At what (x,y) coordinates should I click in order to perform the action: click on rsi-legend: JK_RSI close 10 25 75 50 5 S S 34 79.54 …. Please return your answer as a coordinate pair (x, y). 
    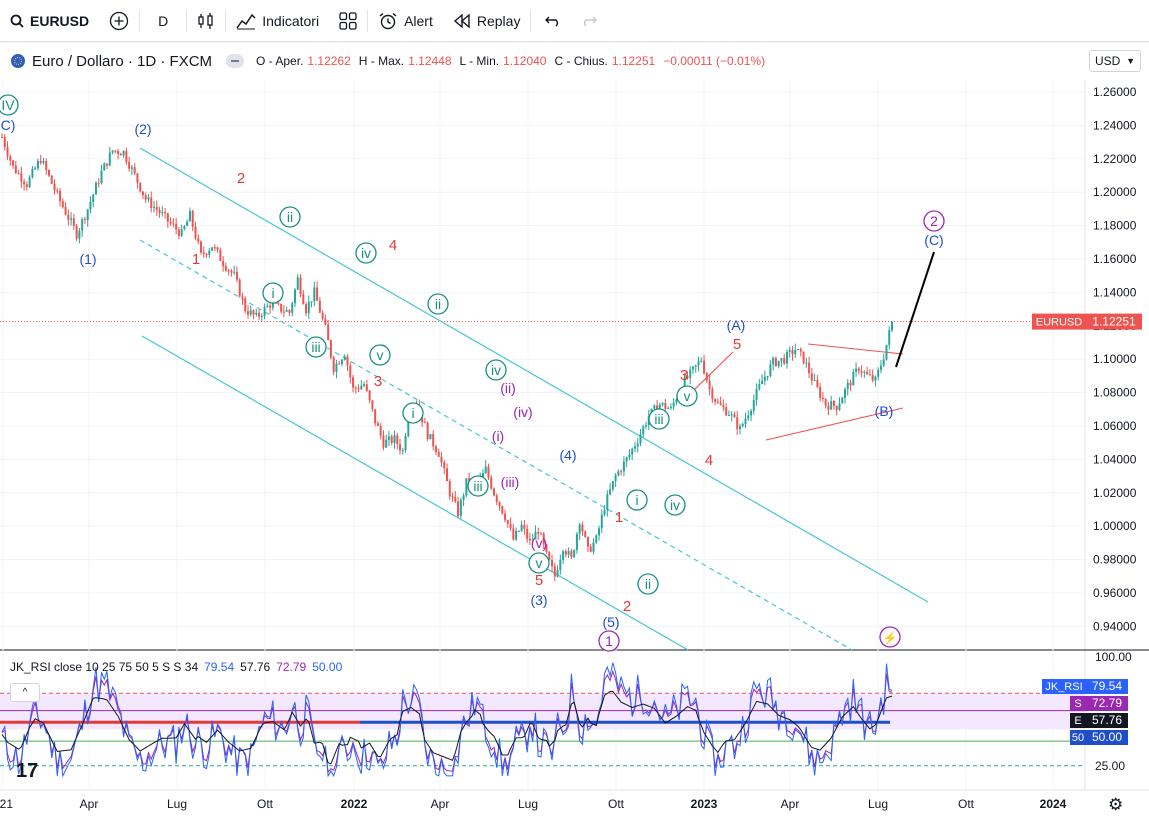
    Looking at the image, I should click on (176, 667).